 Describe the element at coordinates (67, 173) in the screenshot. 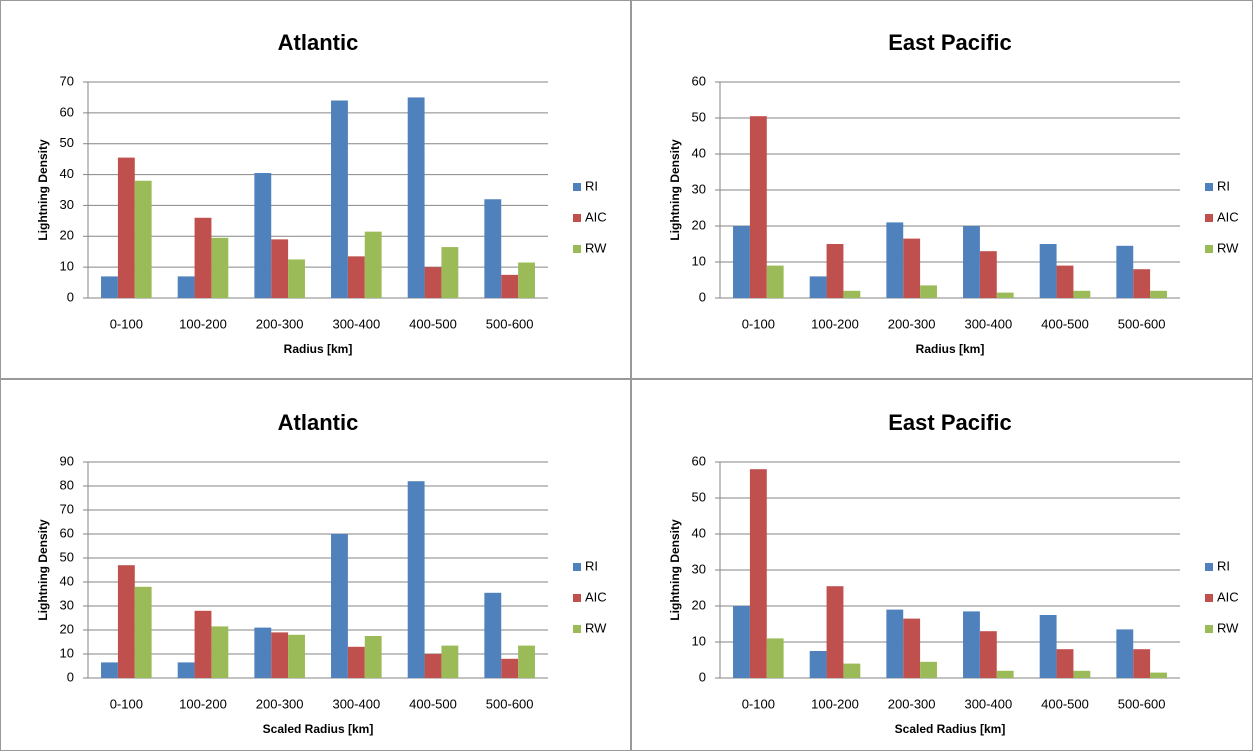

I see `y-tick-label: 40` at that location.